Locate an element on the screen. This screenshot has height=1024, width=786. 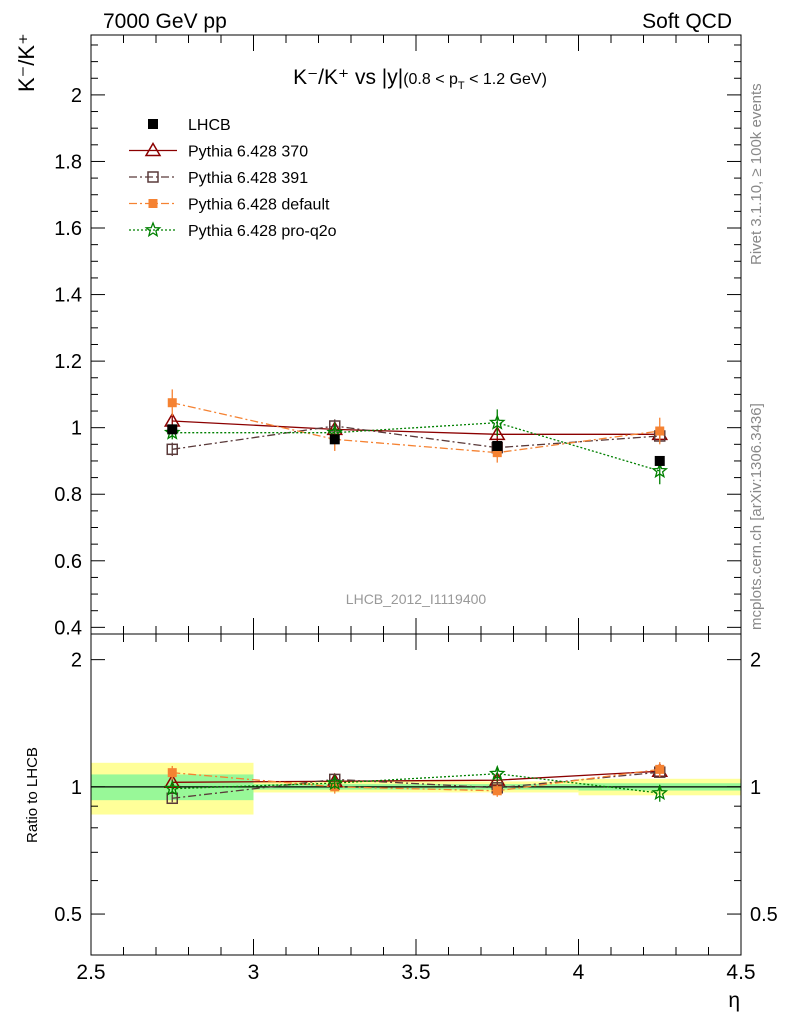
legend-entry: Pythia 6.428 pro-q2o is located at coordinates (233, 230).